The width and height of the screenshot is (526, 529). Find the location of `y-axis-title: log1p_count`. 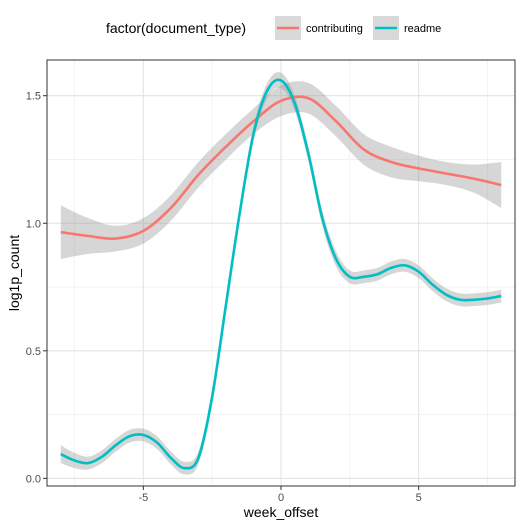

y-axis-title: log1p_count is located at coordinates (14, 273).